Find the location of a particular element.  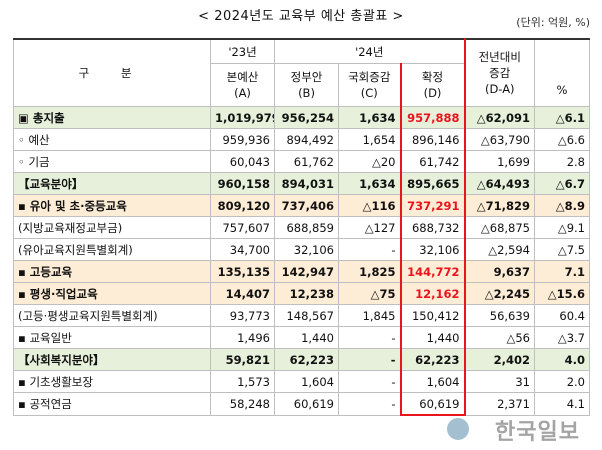

header-gubun: 구 분 is located at coordinates (112, 72).